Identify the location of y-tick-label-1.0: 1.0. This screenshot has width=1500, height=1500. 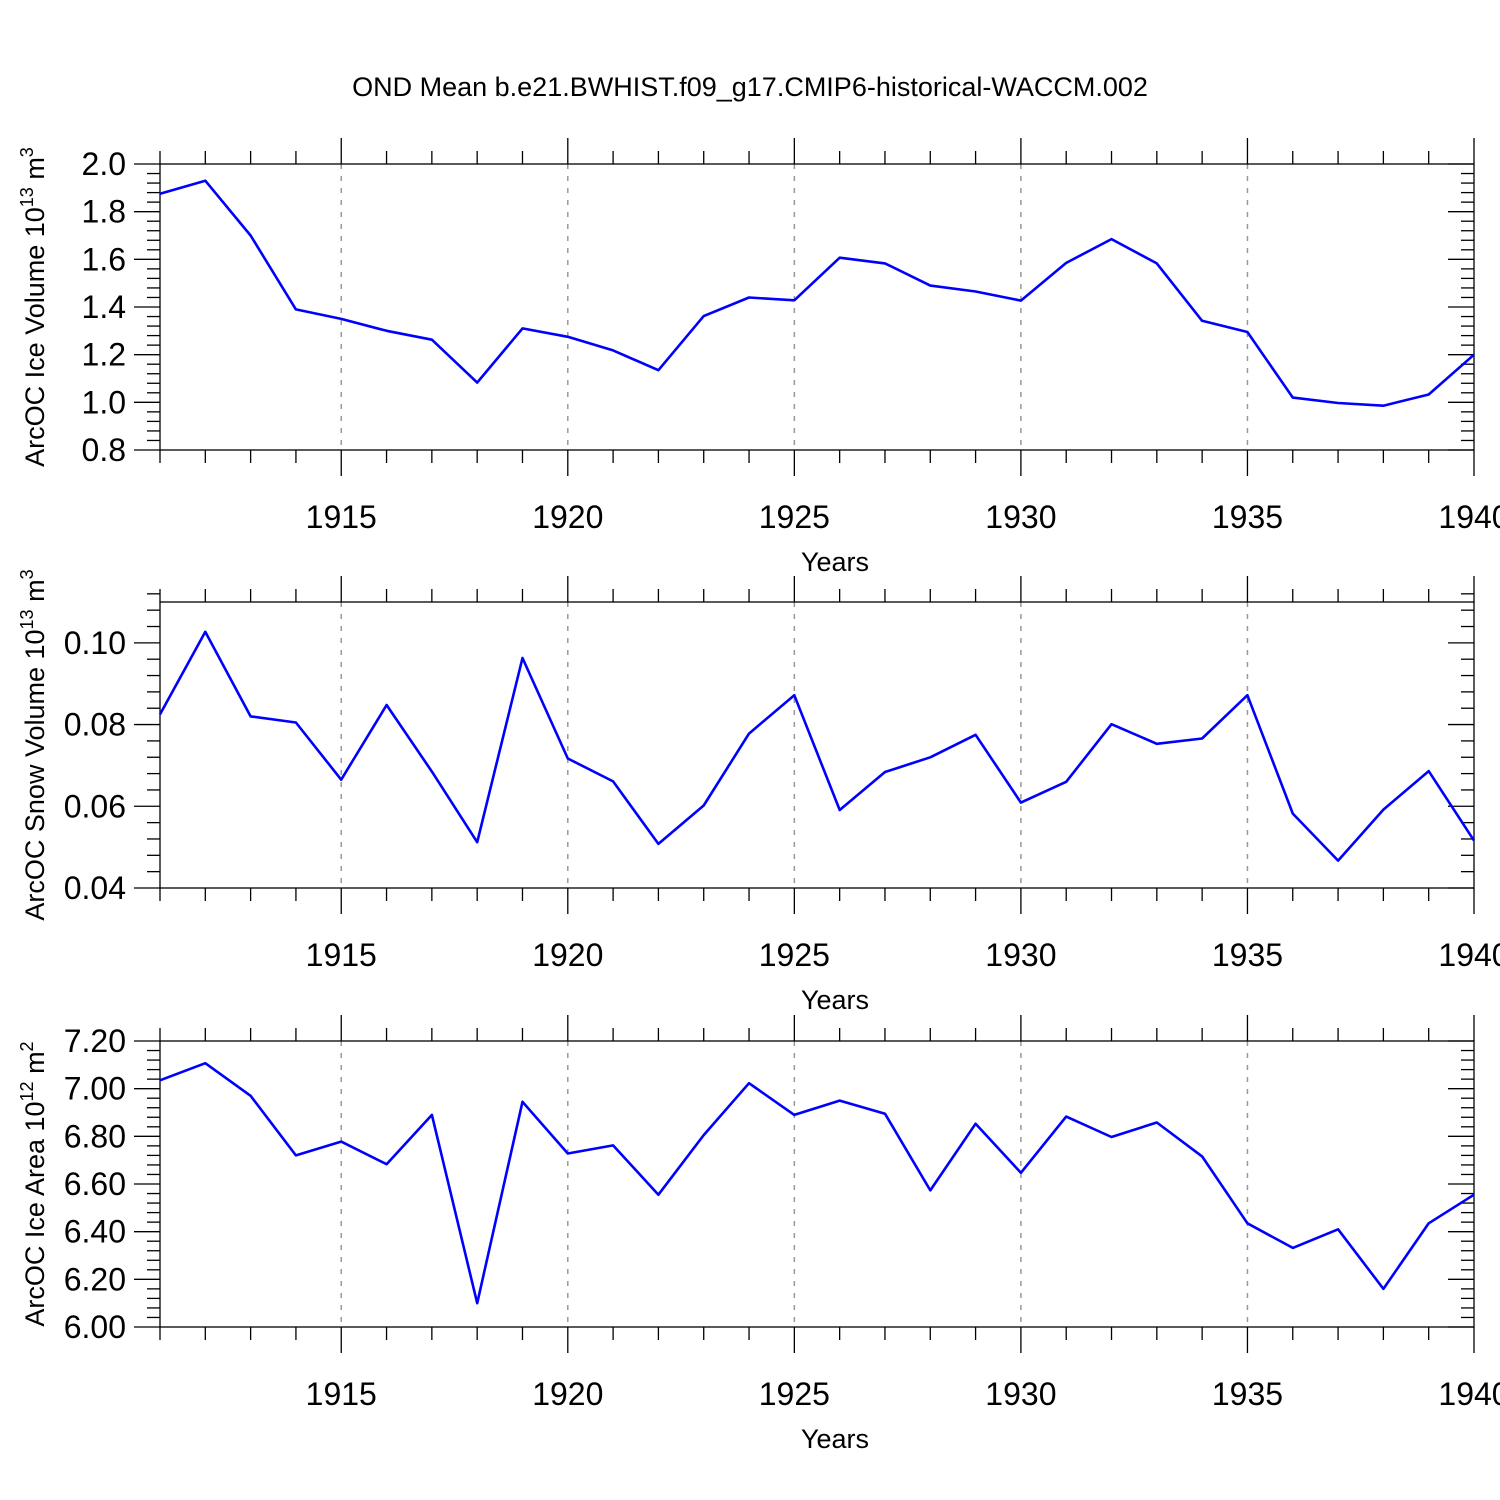
(104, 402).